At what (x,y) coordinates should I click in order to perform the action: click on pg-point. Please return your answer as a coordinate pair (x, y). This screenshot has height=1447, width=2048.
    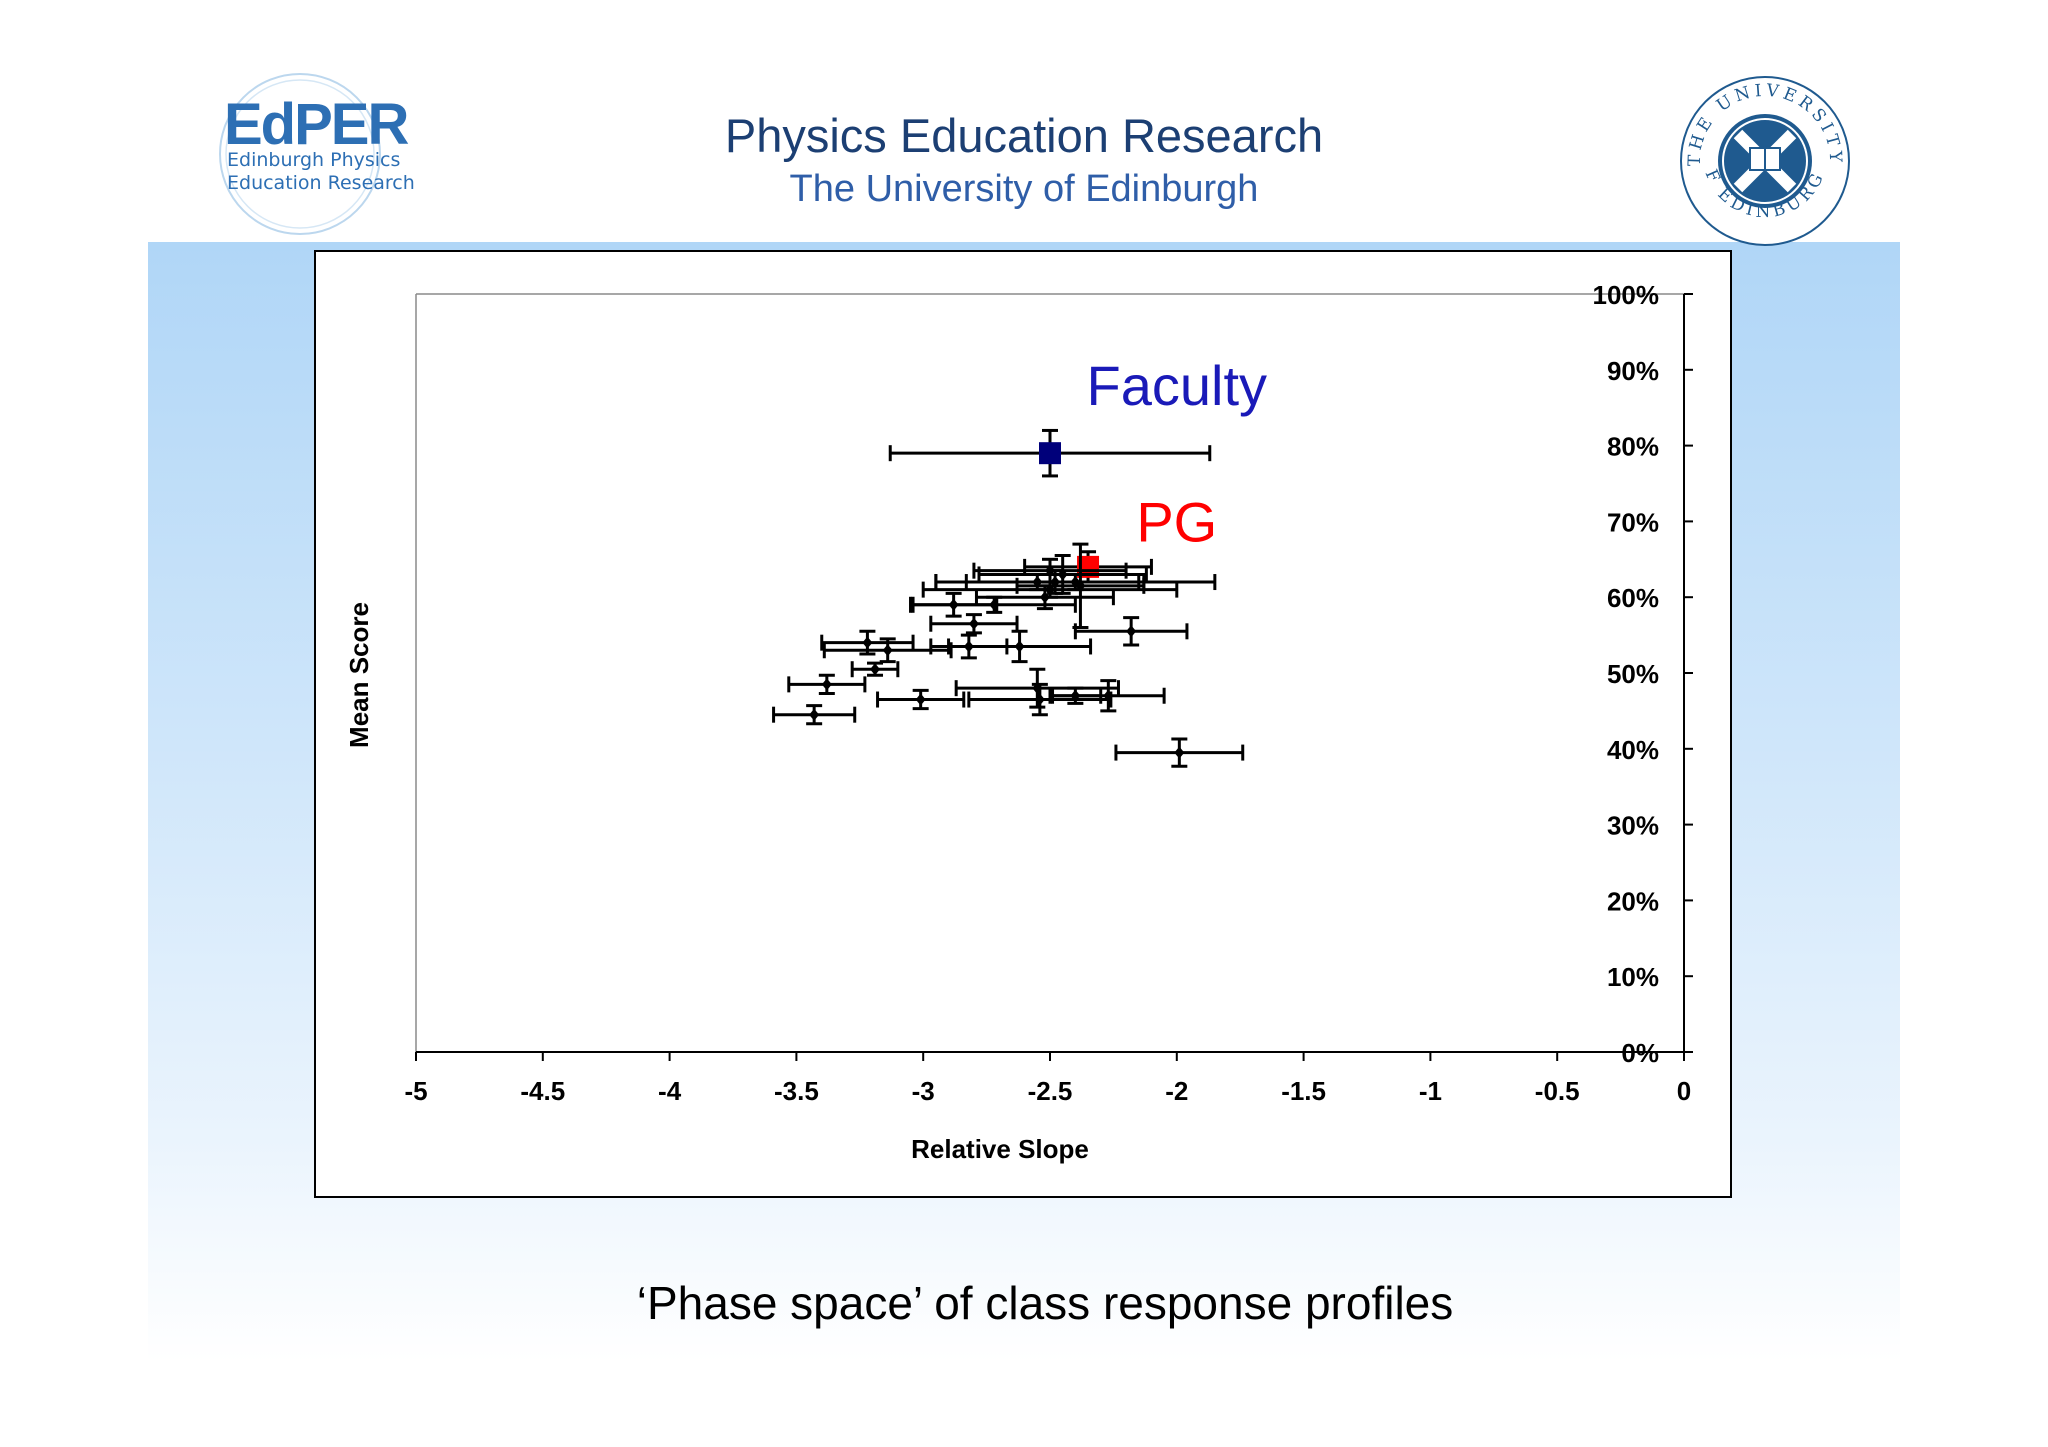
    Looking at the image, I should click on (1088, 567).